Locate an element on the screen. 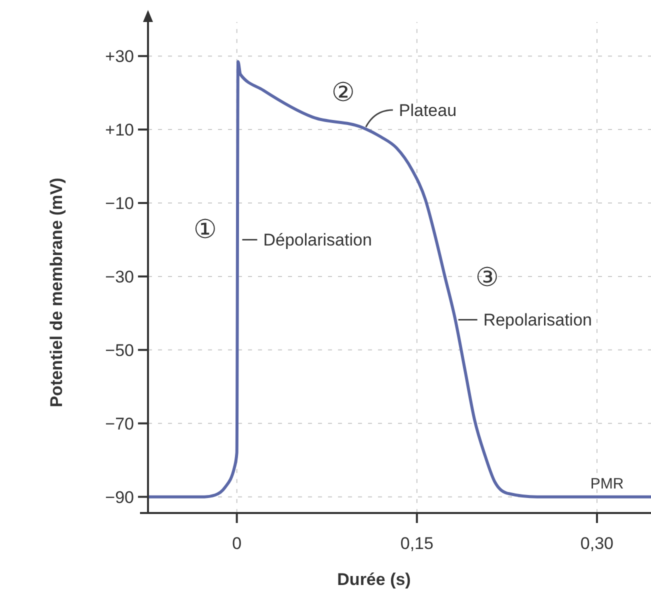 This screenshot has height=609, width=651. x-axis-title: Durée (s) is located at coordinates (374, 579).